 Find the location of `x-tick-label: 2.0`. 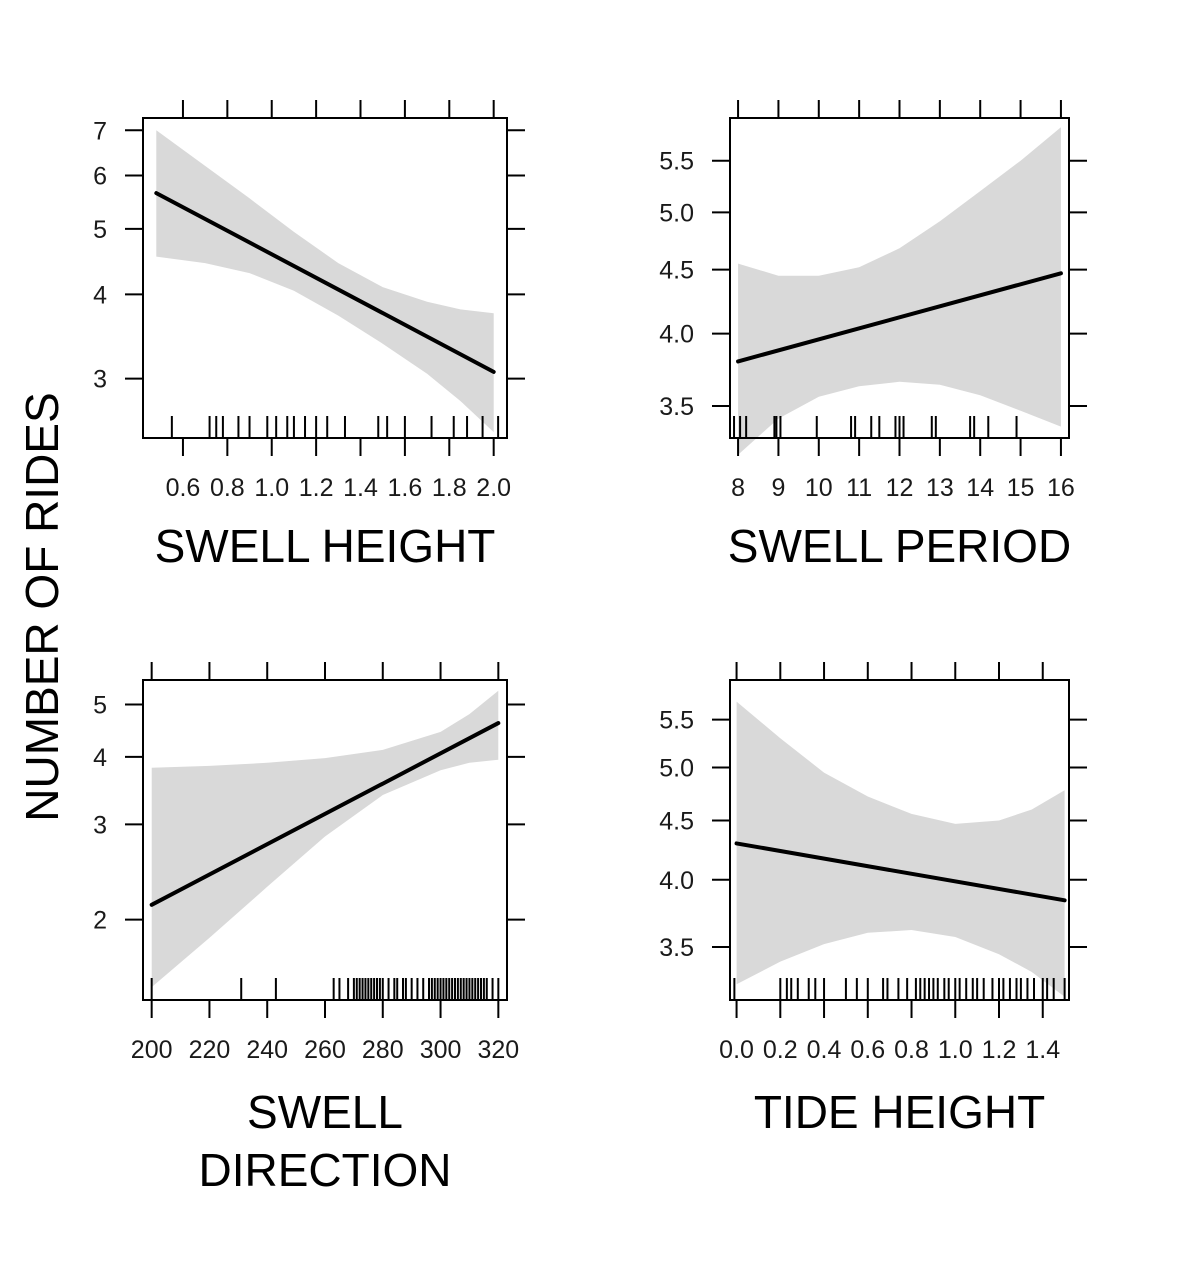

x-tick-label: 2.0 is located at coordinates (493, 488).